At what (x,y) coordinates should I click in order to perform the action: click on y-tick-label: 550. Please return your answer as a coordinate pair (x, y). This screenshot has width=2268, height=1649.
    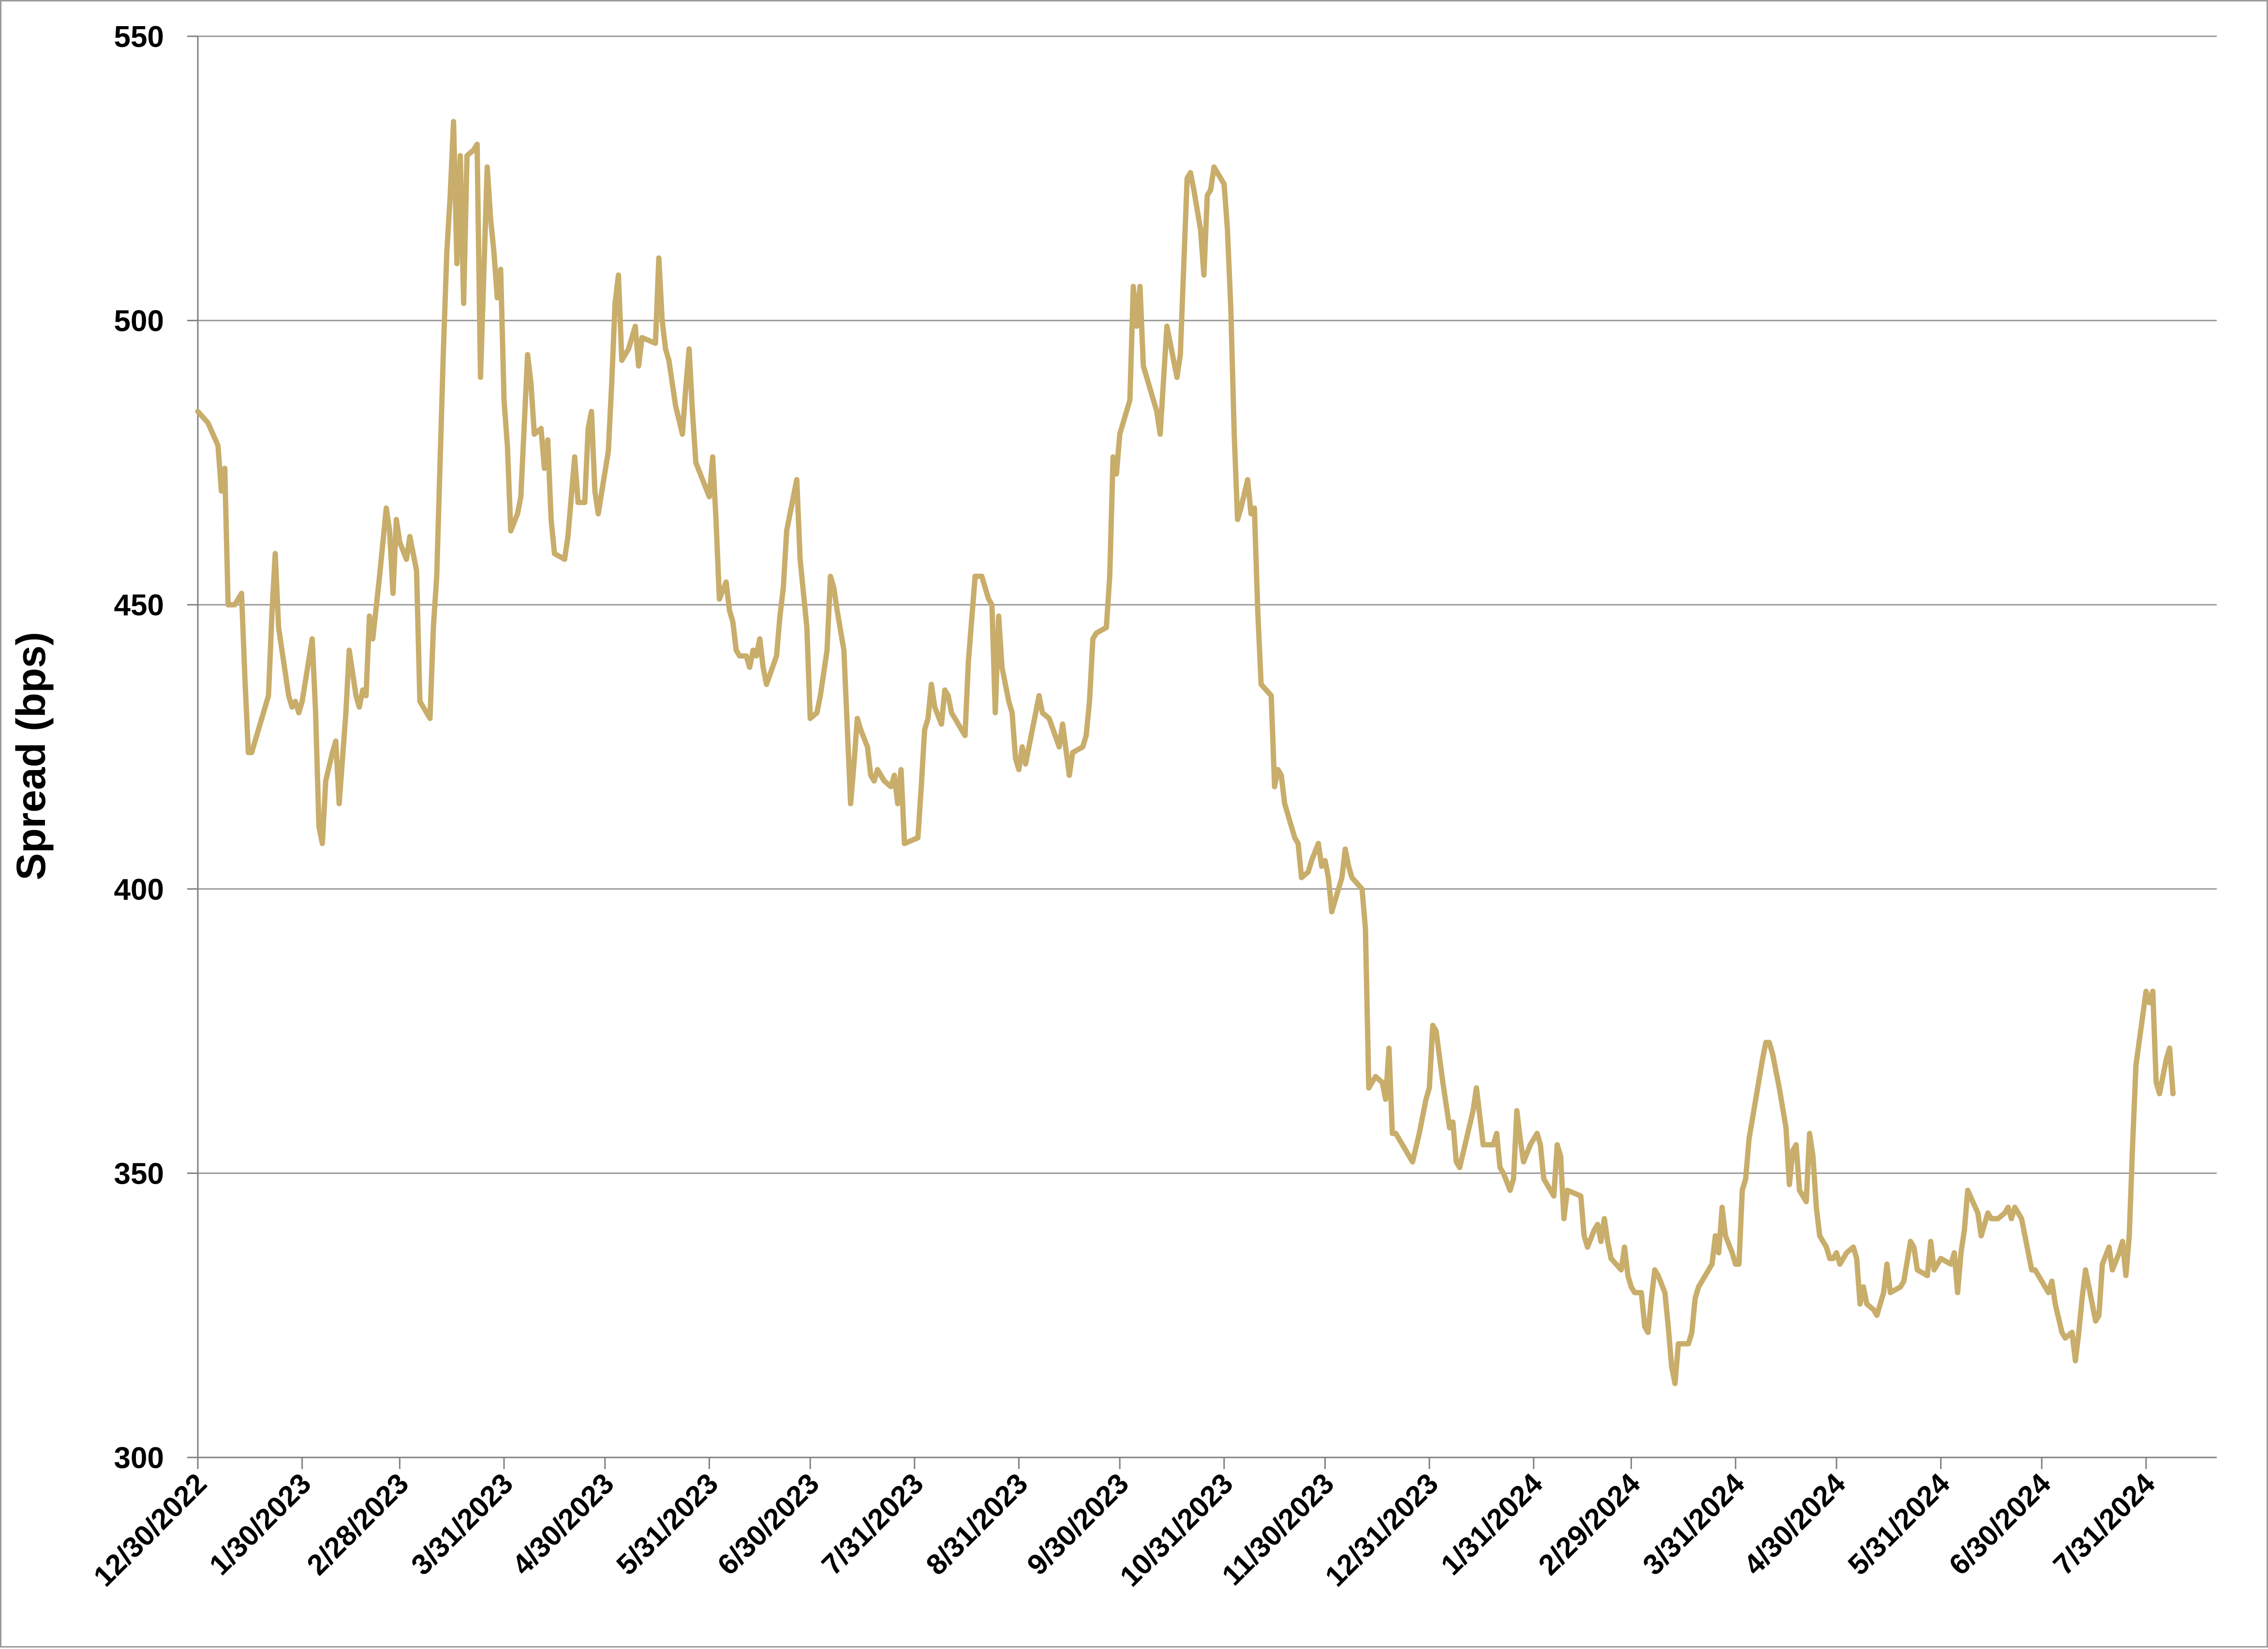
    Looking at the image, I should click on (139, 37).